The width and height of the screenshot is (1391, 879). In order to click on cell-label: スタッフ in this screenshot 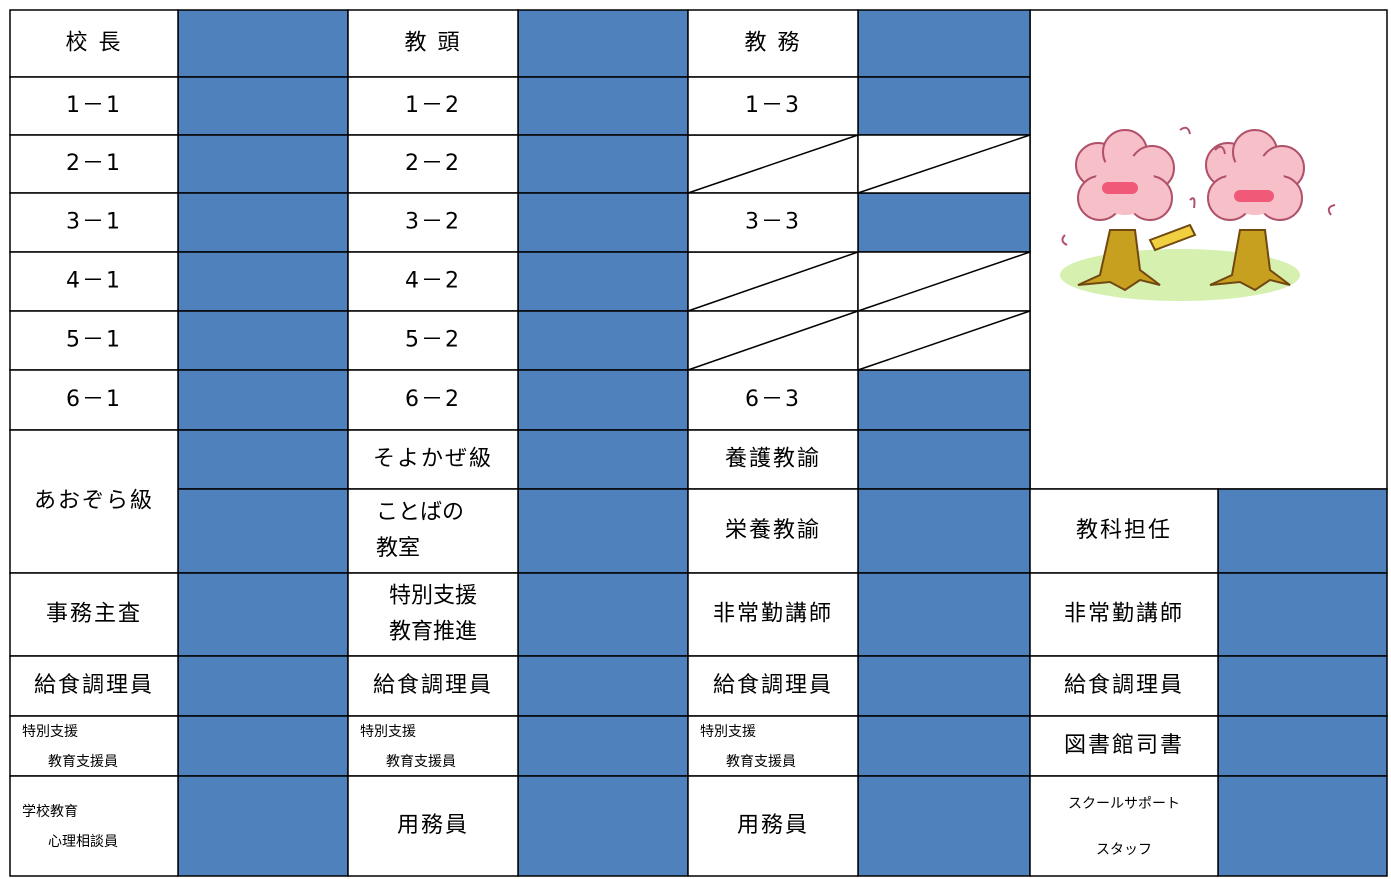, I will do `click(1124, 850)`.